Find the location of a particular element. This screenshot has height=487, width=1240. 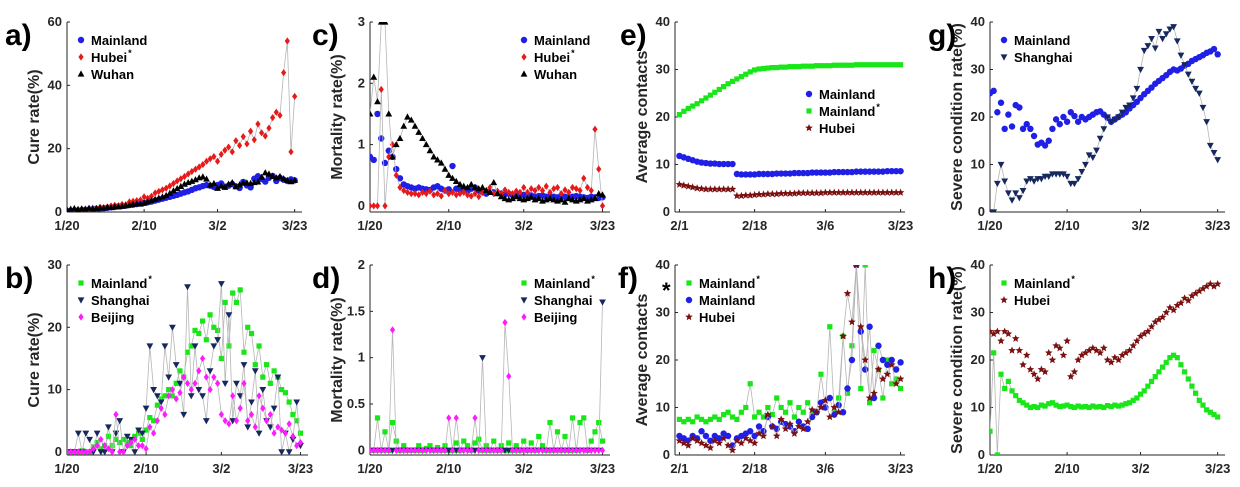

legend: Mainland Hubei * Wuhan is located at coordinates (555, 57).